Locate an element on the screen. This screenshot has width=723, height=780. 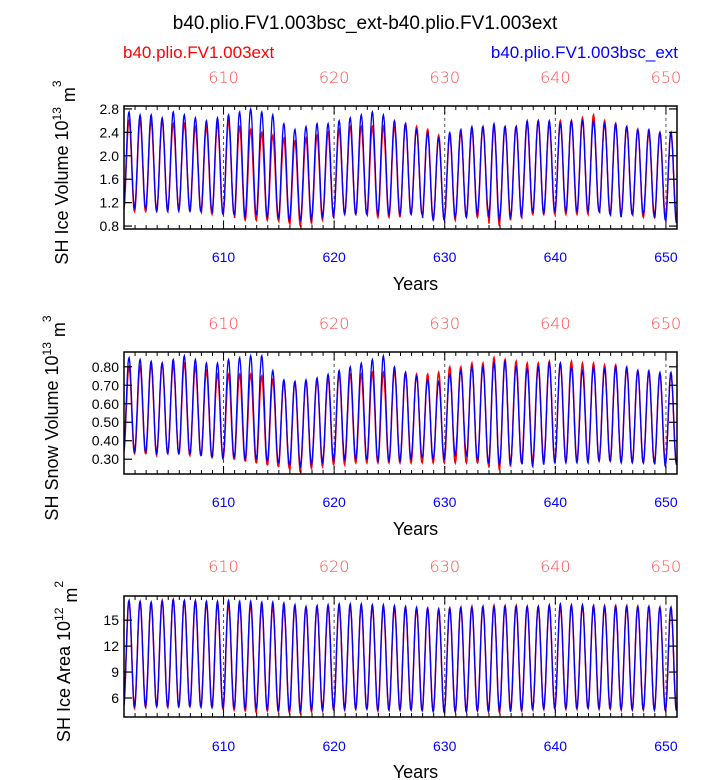
y-tick-label: 0.8 is located at coordinates (110, 226).